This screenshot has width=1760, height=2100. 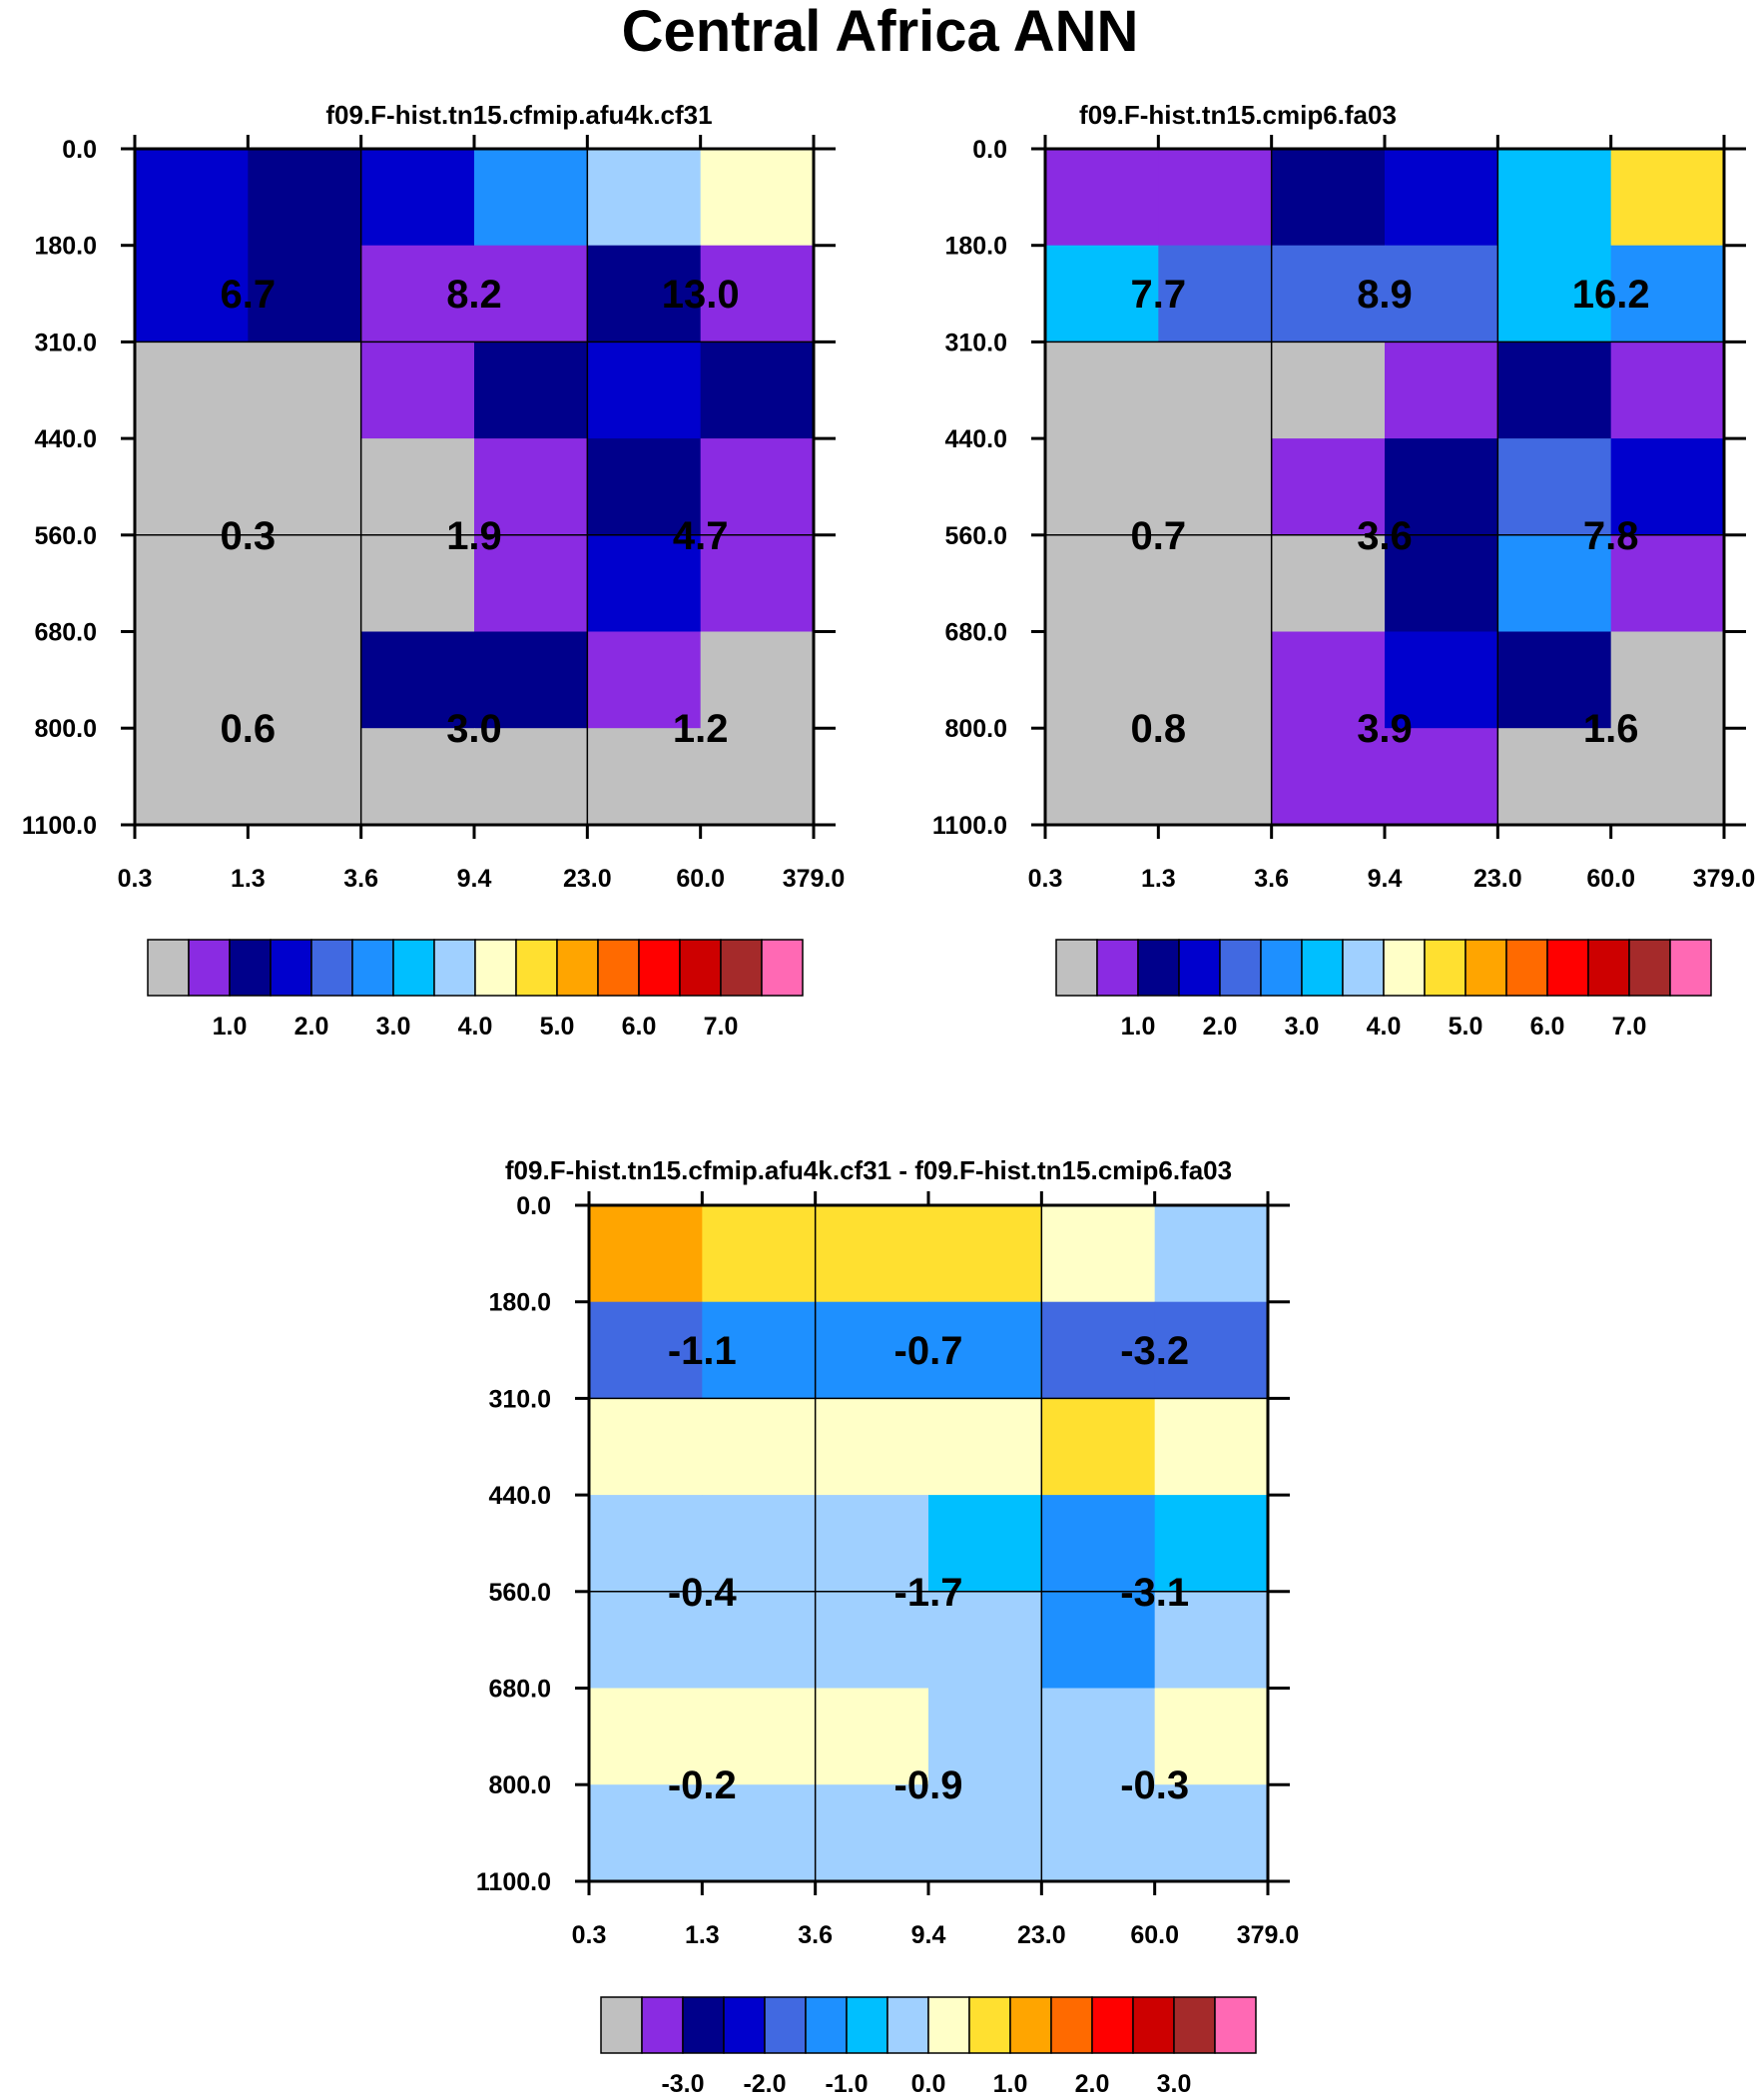 What do you see at coordinates (393, 1027) in the screenshot?
I see `colorbar-label: 3.0` at bounding box center [393, 1027].